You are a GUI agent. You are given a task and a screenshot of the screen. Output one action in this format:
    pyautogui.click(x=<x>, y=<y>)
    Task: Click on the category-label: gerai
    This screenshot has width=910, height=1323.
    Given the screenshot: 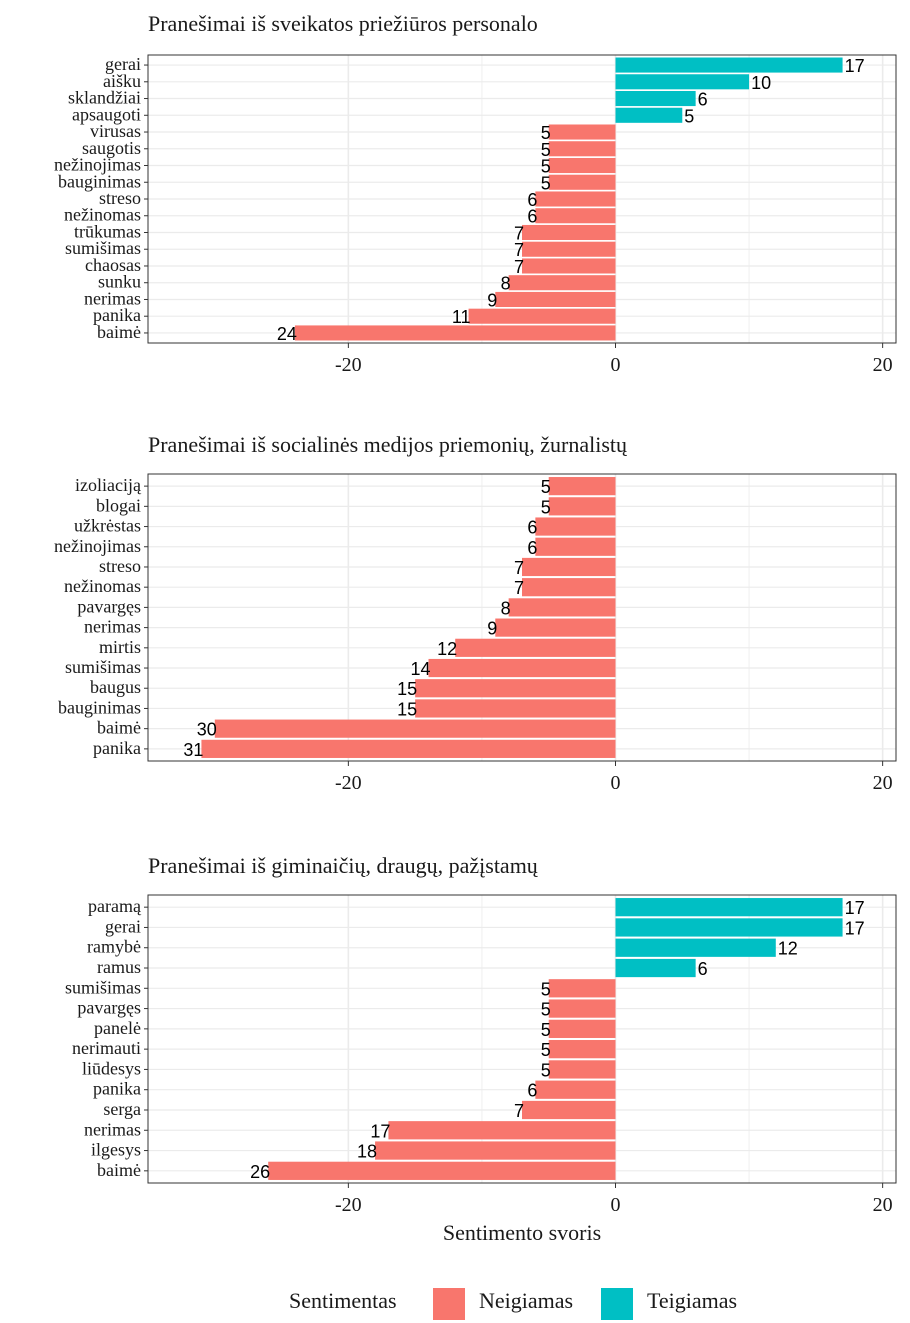 What is the action you would take?
    pyautogui.click(x=123, y=926)
    